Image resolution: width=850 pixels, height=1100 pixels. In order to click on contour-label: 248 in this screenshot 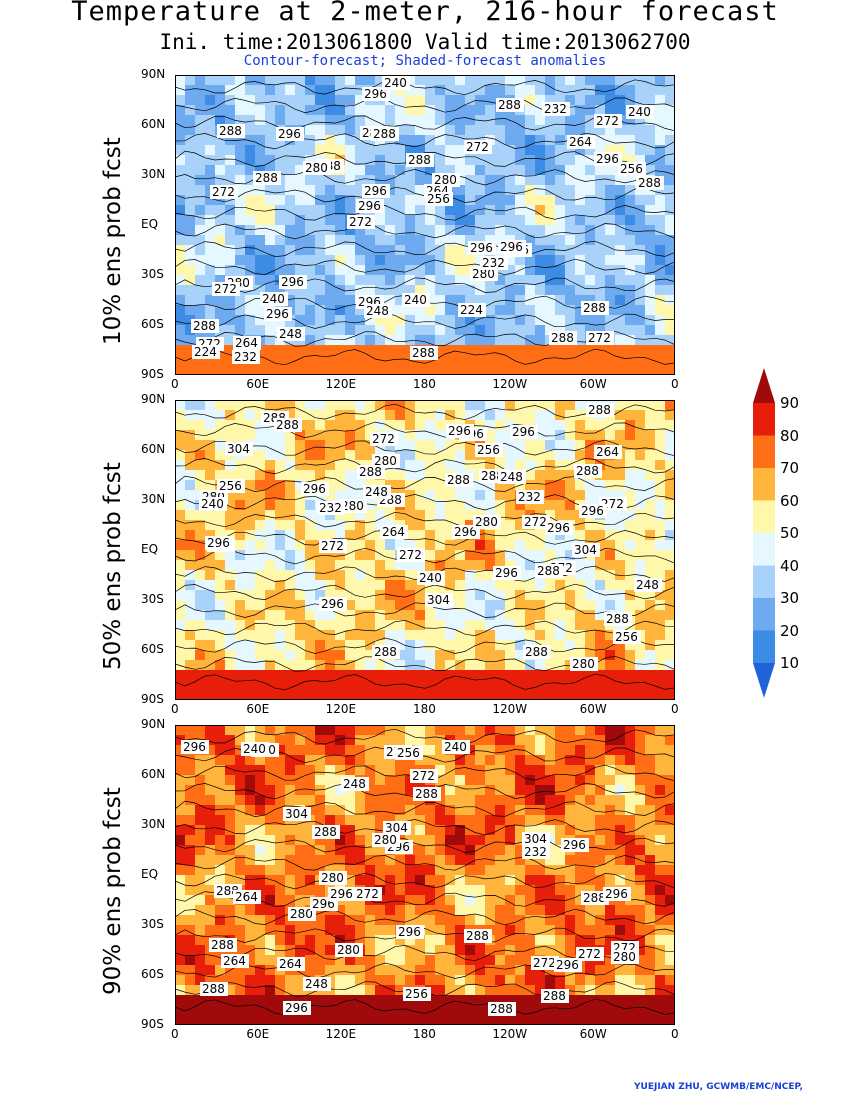, I will do `click(376, 492)`.